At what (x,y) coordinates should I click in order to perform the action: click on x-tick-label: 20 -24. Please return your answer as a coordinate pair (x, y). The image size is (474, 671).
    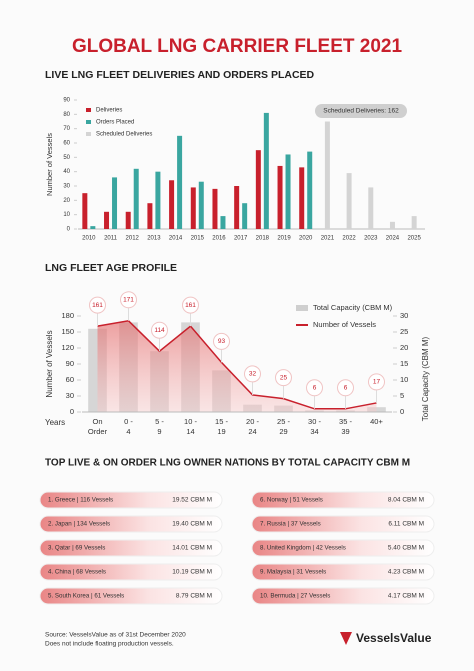
    Looking at the image, I should click on (252, 426).